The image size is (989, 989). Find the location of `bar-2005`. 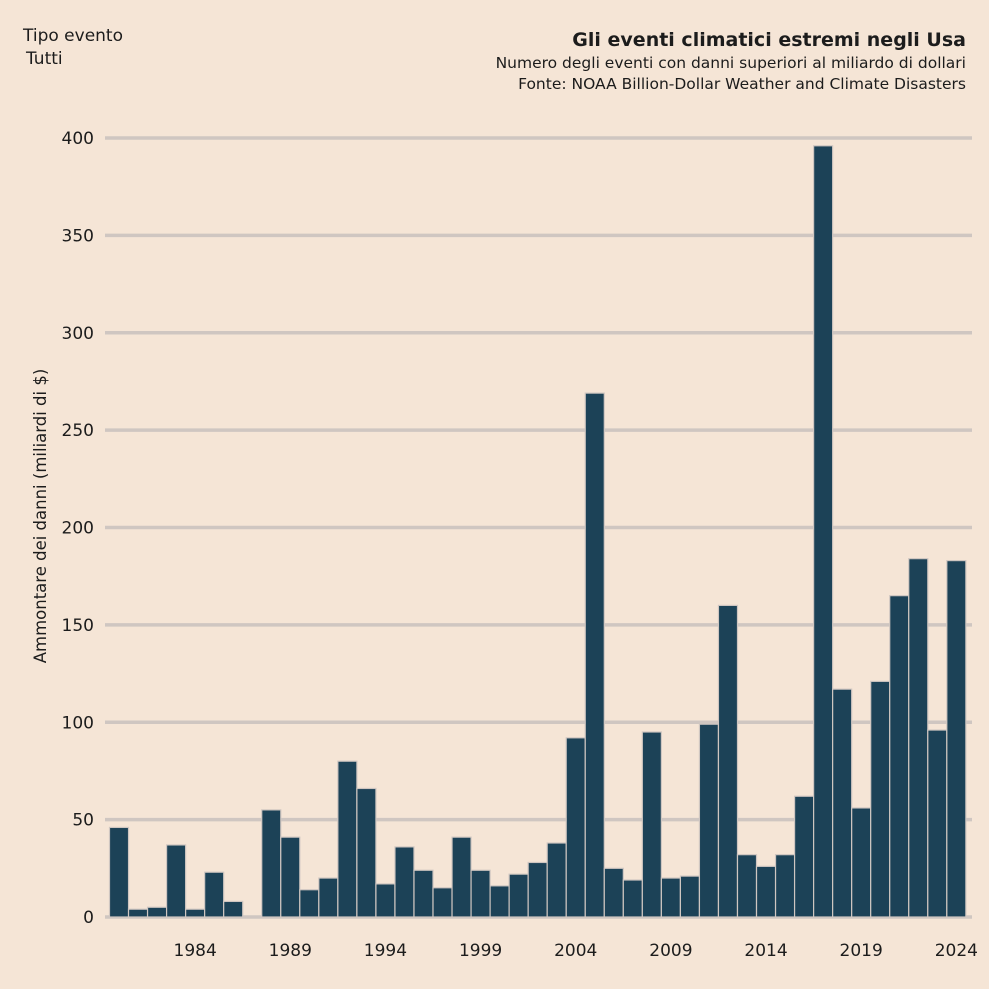

bar-2005 is located at coordinates (594, 655).